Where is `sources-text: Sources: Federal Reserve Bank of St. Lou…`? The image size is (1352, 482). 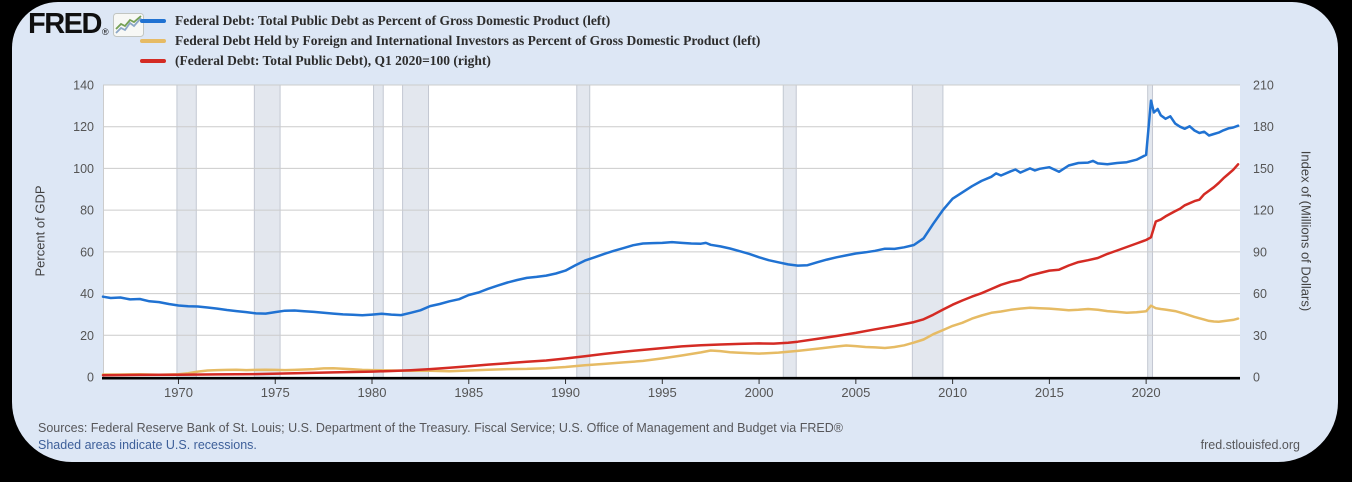
sources-text: Sources: Federal Reserve Bank of St. Lou… is located at coordinates (440, 428).